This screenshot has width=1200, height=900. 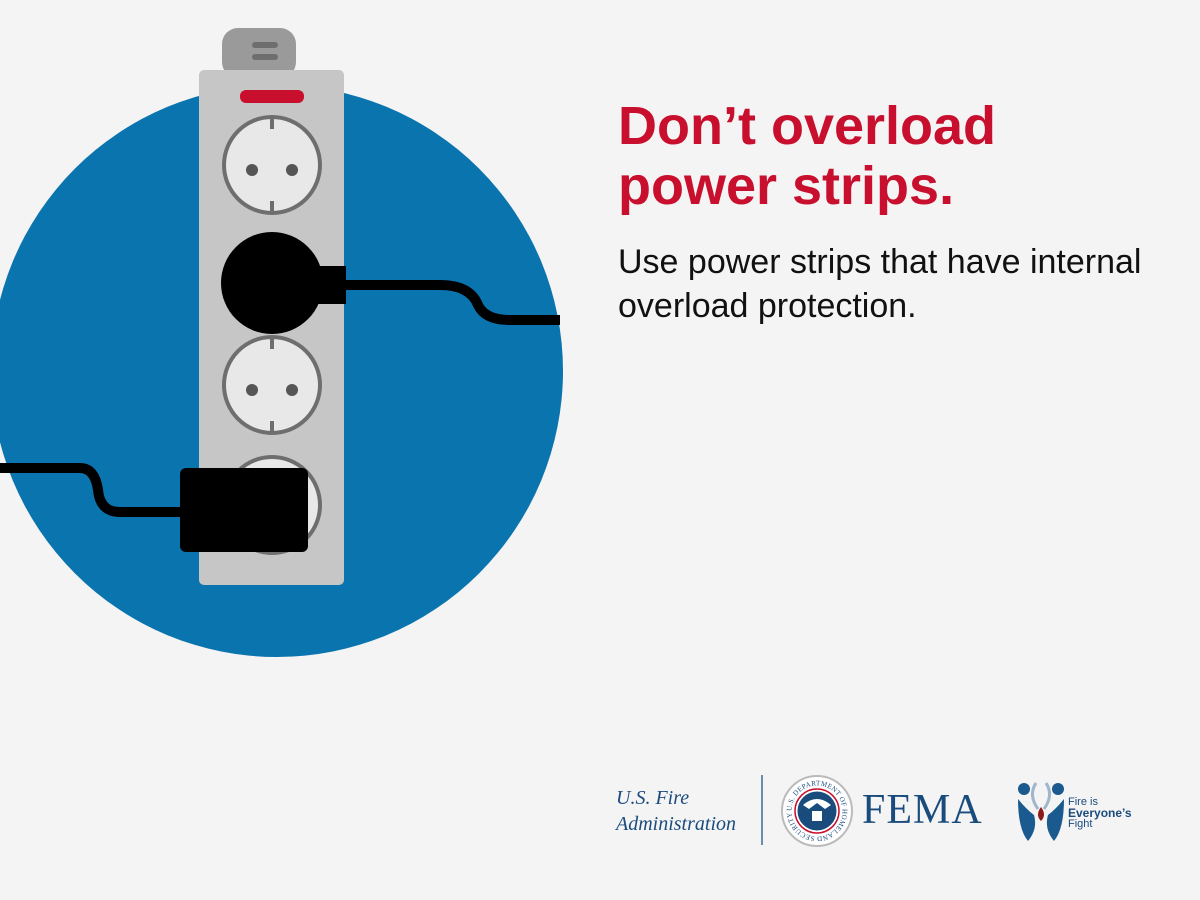 I want to click on overload-indicator-light, so click(x=272, y=96).